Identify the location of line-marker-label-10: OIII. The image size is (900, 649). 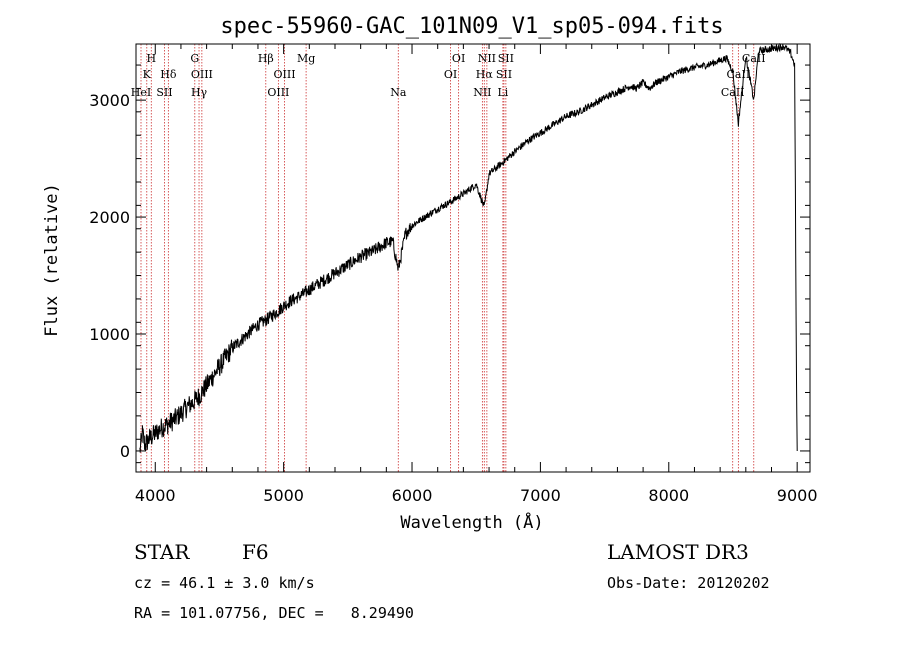
(285, 74).